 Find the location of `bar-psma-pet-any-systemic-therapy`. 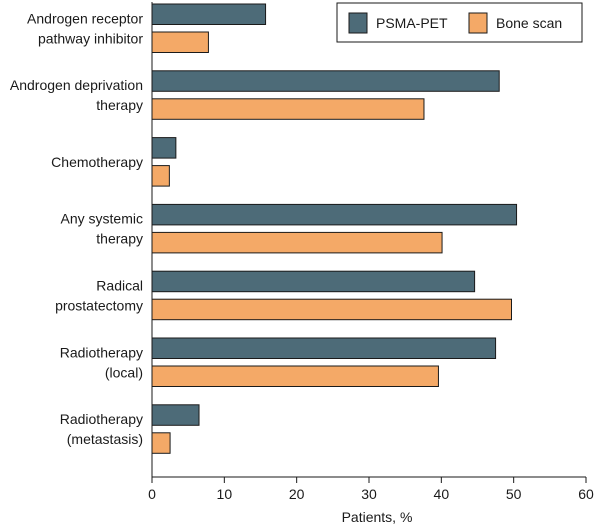

bar-psma-pet-any-systemic-therapy is located at coordinates (334, 214).